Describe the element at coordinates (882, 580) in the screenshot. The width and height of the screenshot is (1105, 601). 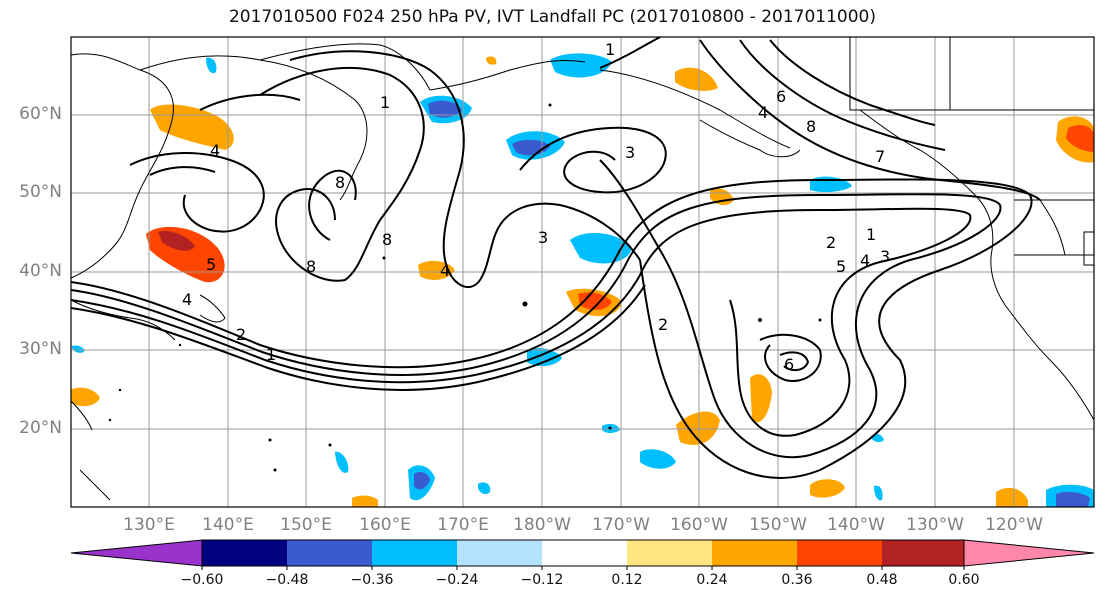
I see `colorbar-tick-label: 0.48` at that location.